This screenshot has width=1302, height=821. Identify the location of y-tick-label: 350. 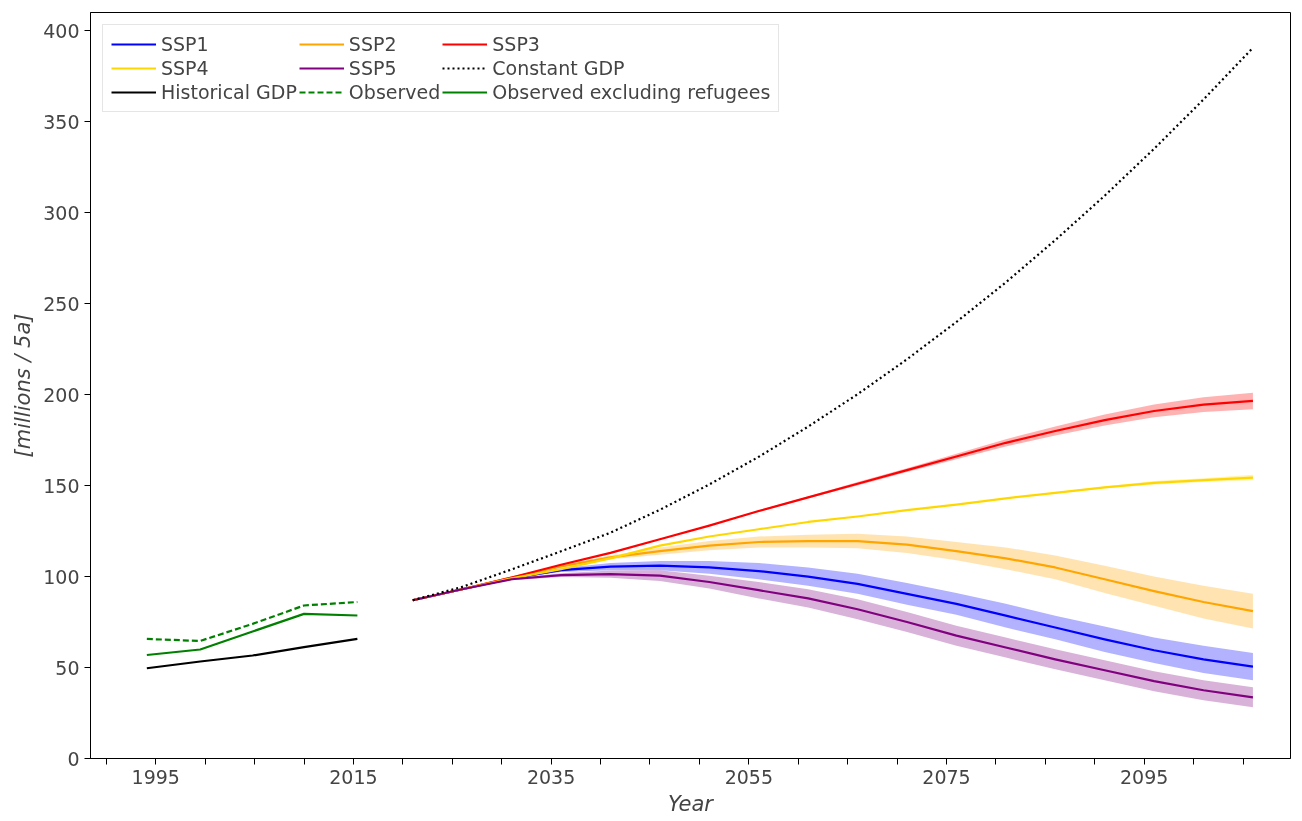
(61, 121).